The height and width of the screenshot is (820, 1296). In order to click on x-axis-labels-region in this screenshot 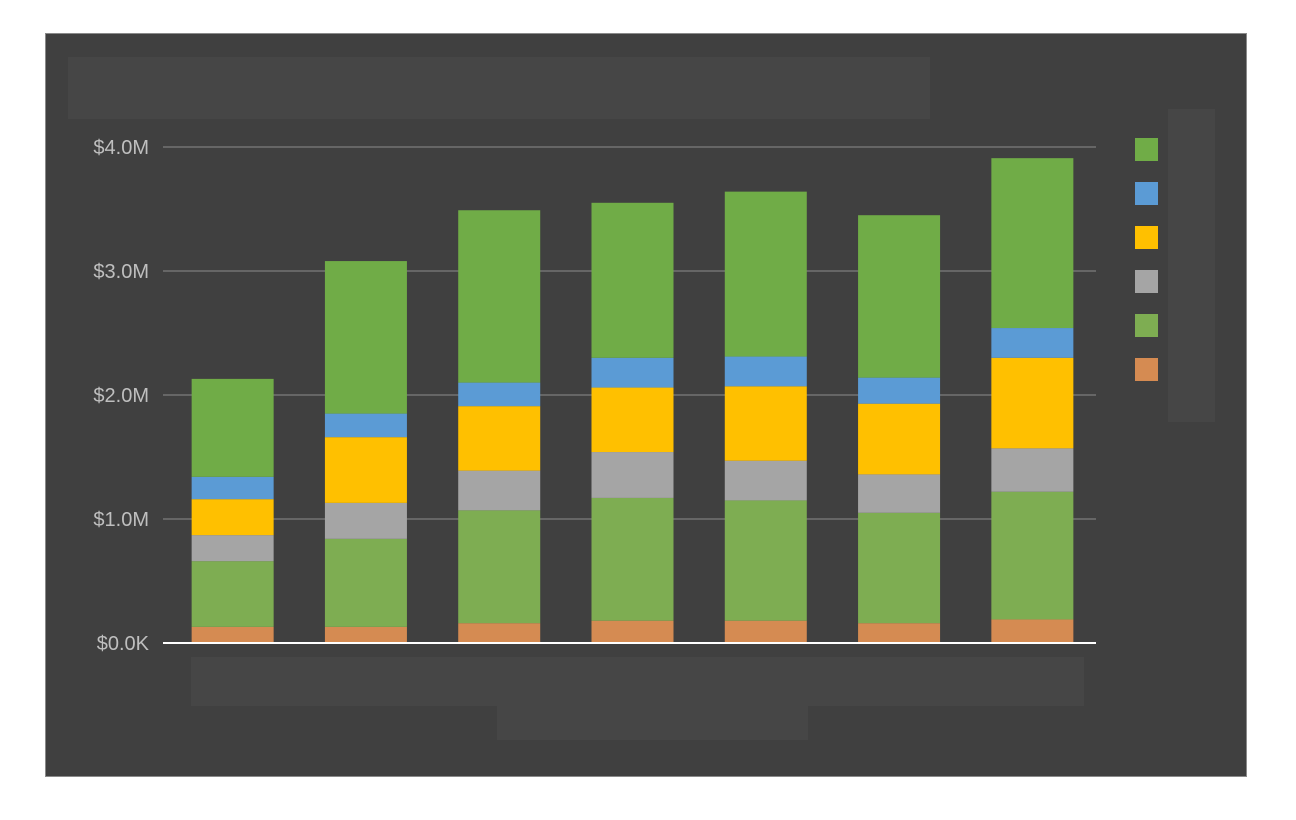, I will do `click(637, 681)`.